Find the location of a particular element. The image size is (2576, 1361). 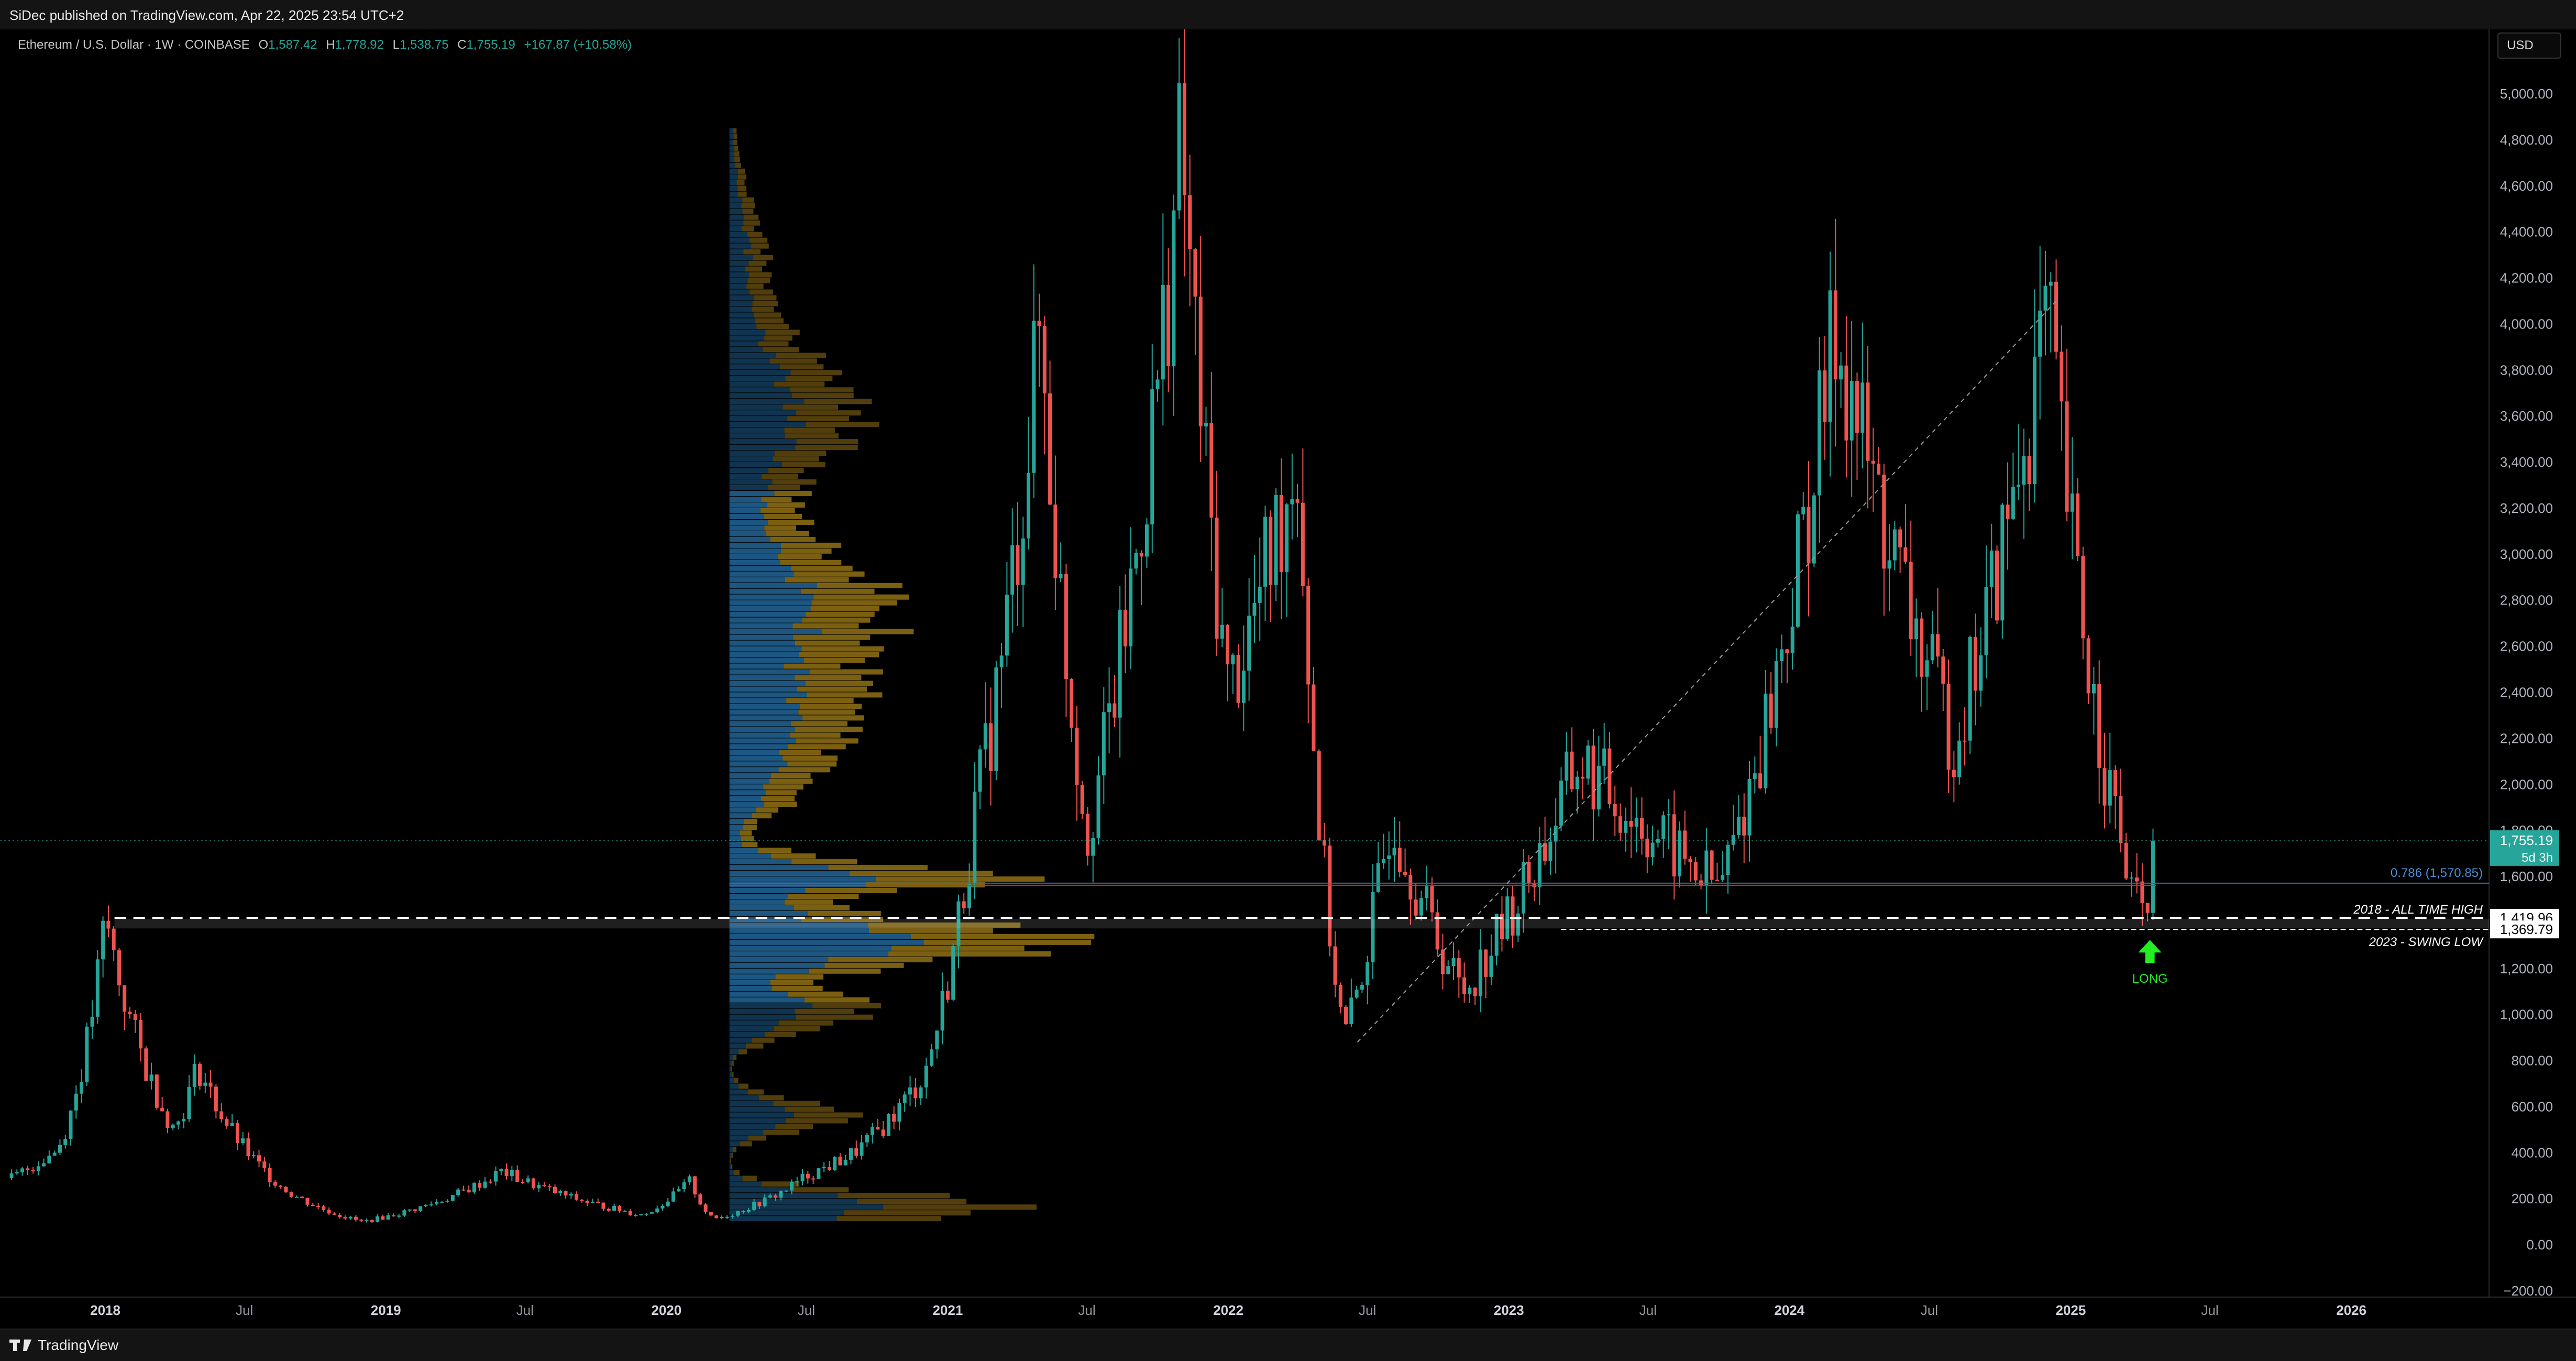

price-tick-label: 2,000.00 is located at coordinates (2526, 784).